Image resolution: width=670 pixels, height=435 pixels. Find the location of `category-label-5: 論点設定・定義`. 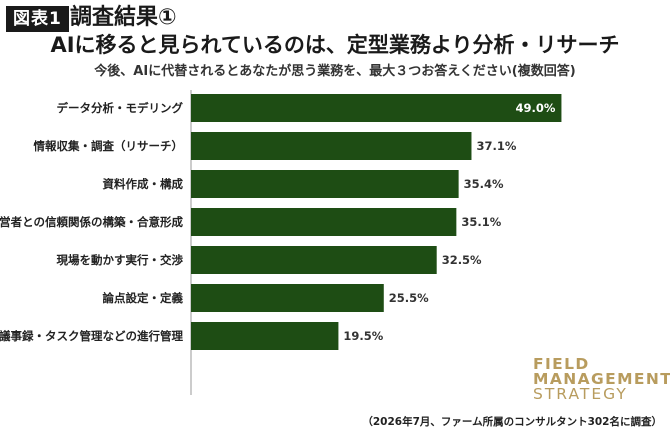

category-label-5: 論点設定・定義 is located at coordinates (143, 298).